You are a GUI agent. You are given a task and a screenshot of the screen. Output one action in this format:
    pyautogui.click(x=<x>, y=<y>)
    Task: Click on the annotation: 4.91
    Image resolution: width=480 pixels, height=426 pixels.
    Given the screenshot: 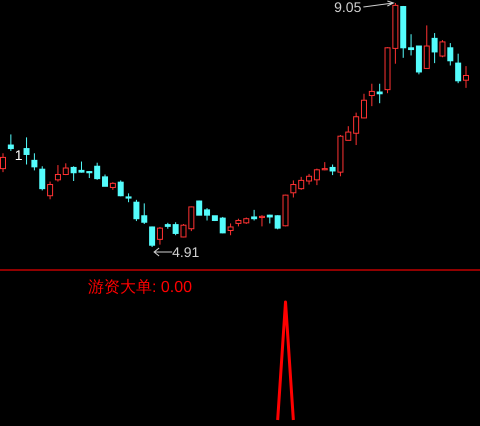 What is the action you would take?
    pyautogui.click(x=186, y=252)
    